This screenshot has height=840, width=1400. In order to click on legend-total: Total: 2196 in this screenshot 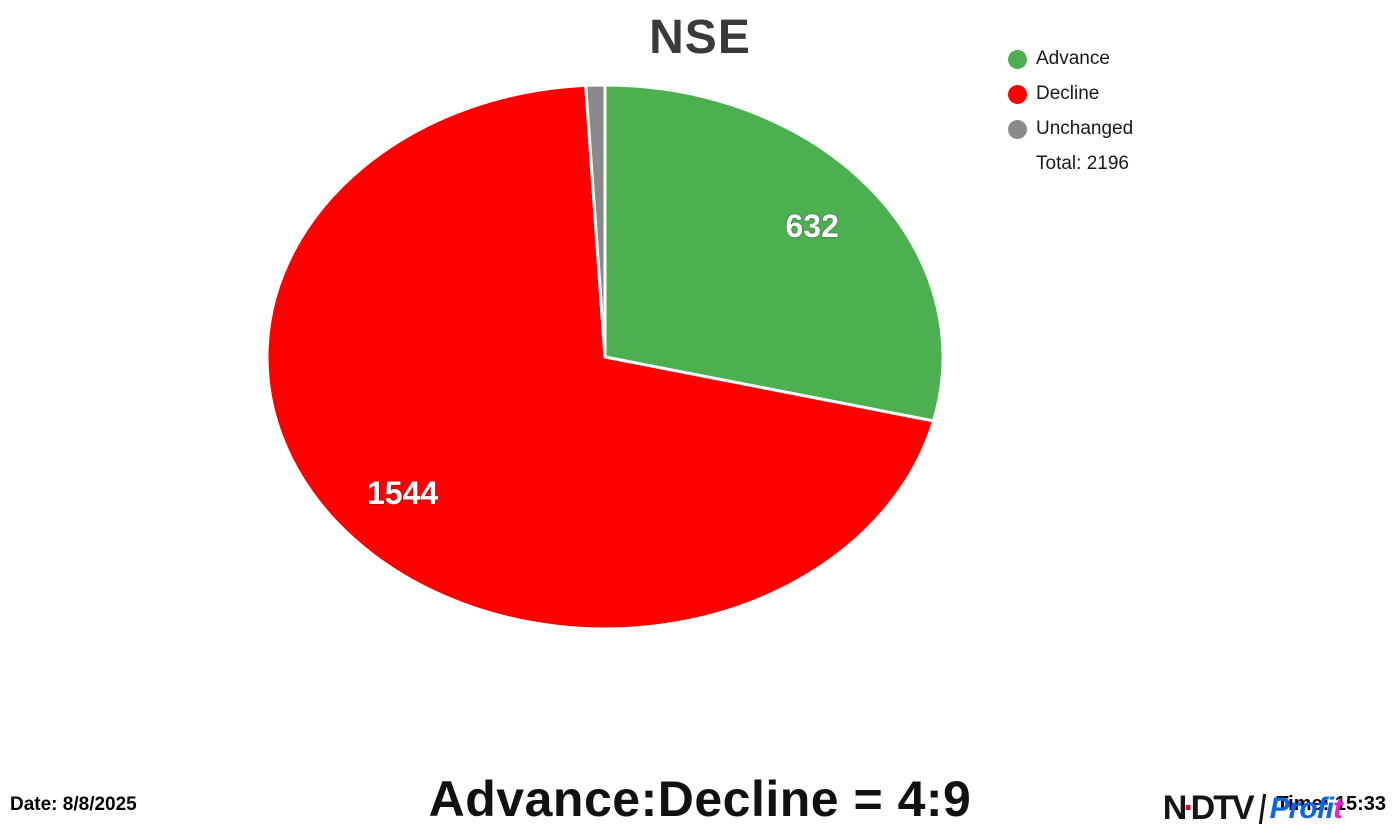, I will do `click(1082, 163)`.